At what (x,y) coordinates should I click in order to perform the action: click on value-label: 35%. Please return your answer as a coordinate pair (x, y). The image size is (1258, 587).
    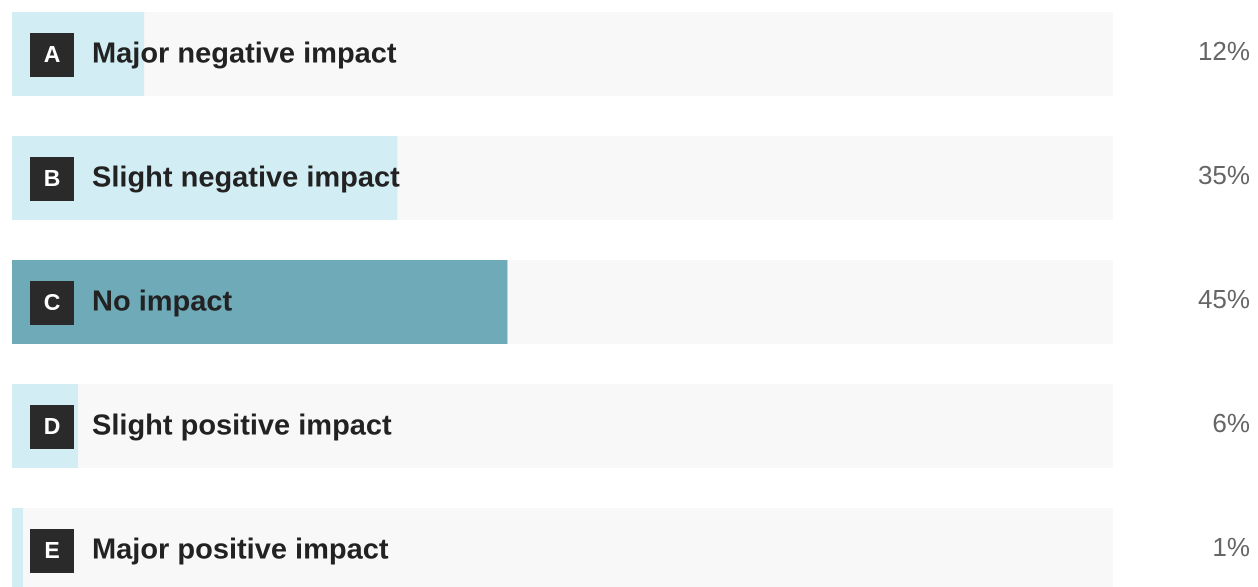
    Looking at the image, I should click on (1224, 175).